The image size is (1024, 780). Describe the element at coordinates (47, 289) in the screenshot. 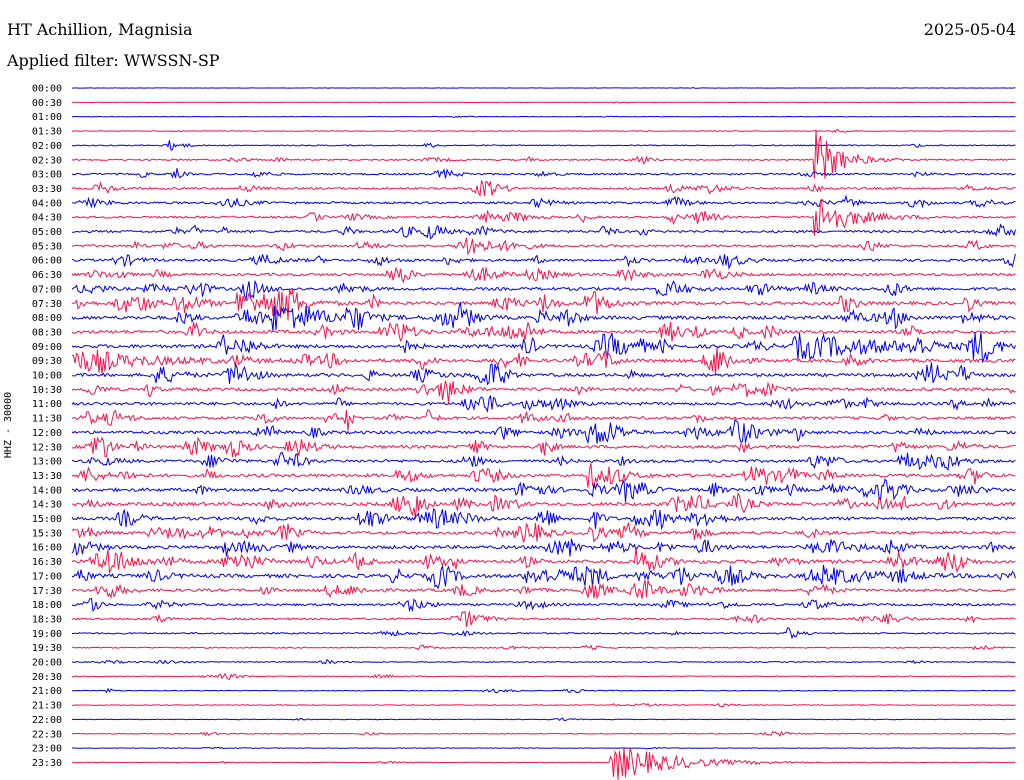

I see `time-tick-label: 07:00` at that location.